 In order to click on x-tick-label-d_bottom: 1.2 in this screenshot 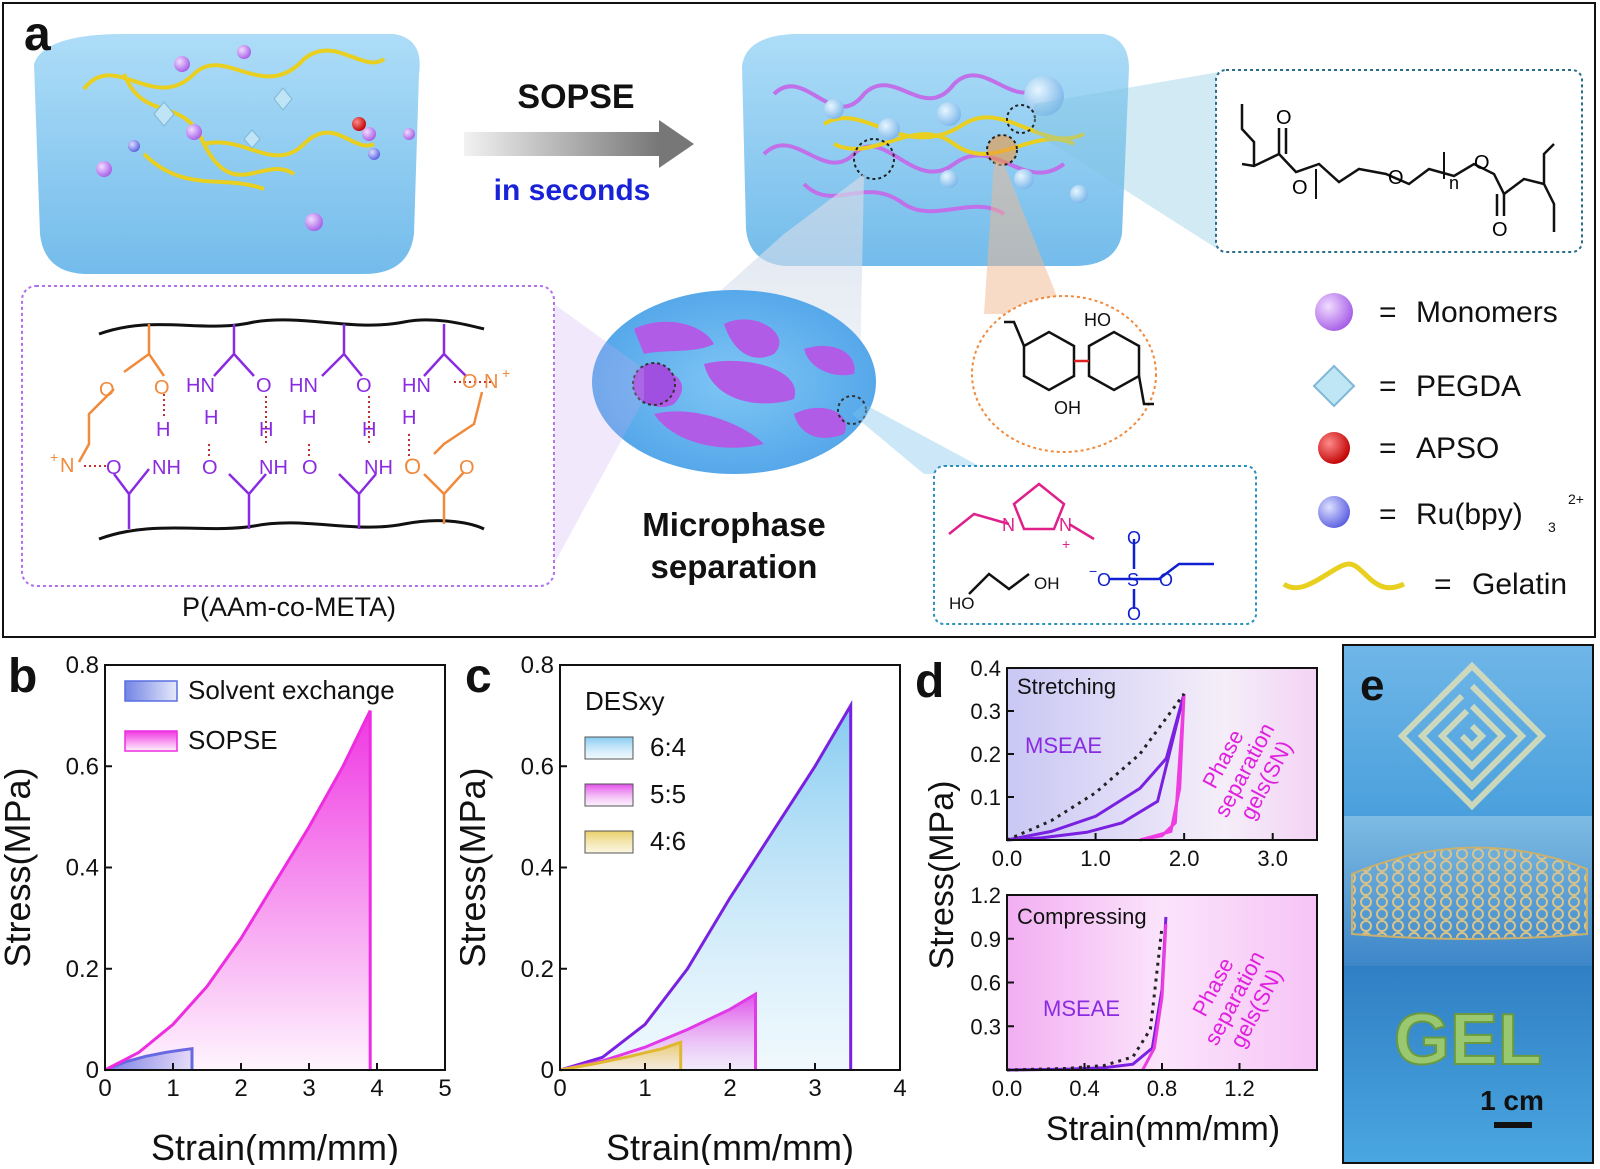, I will do `click(1239, 1088)`.